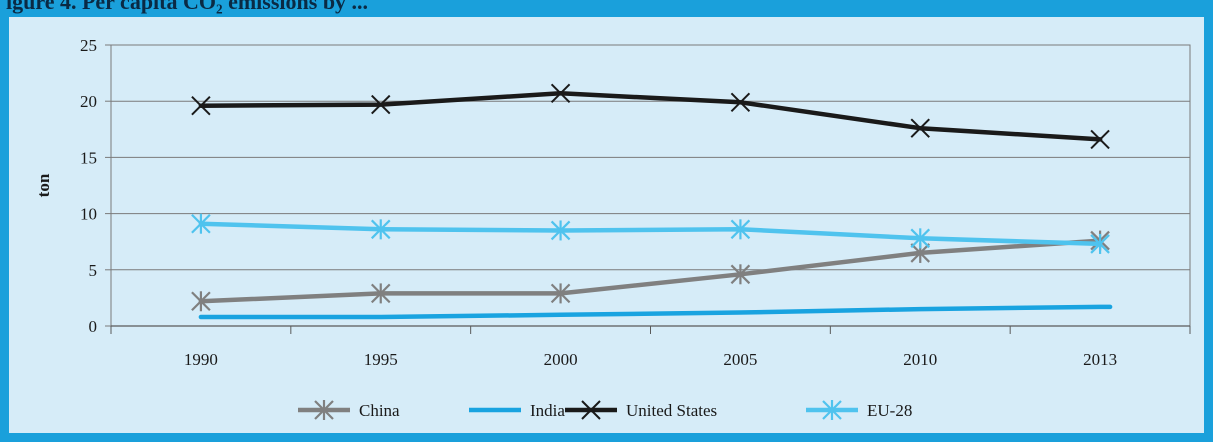  I want to click on x-tick-label: 1995, so click(381, 359).